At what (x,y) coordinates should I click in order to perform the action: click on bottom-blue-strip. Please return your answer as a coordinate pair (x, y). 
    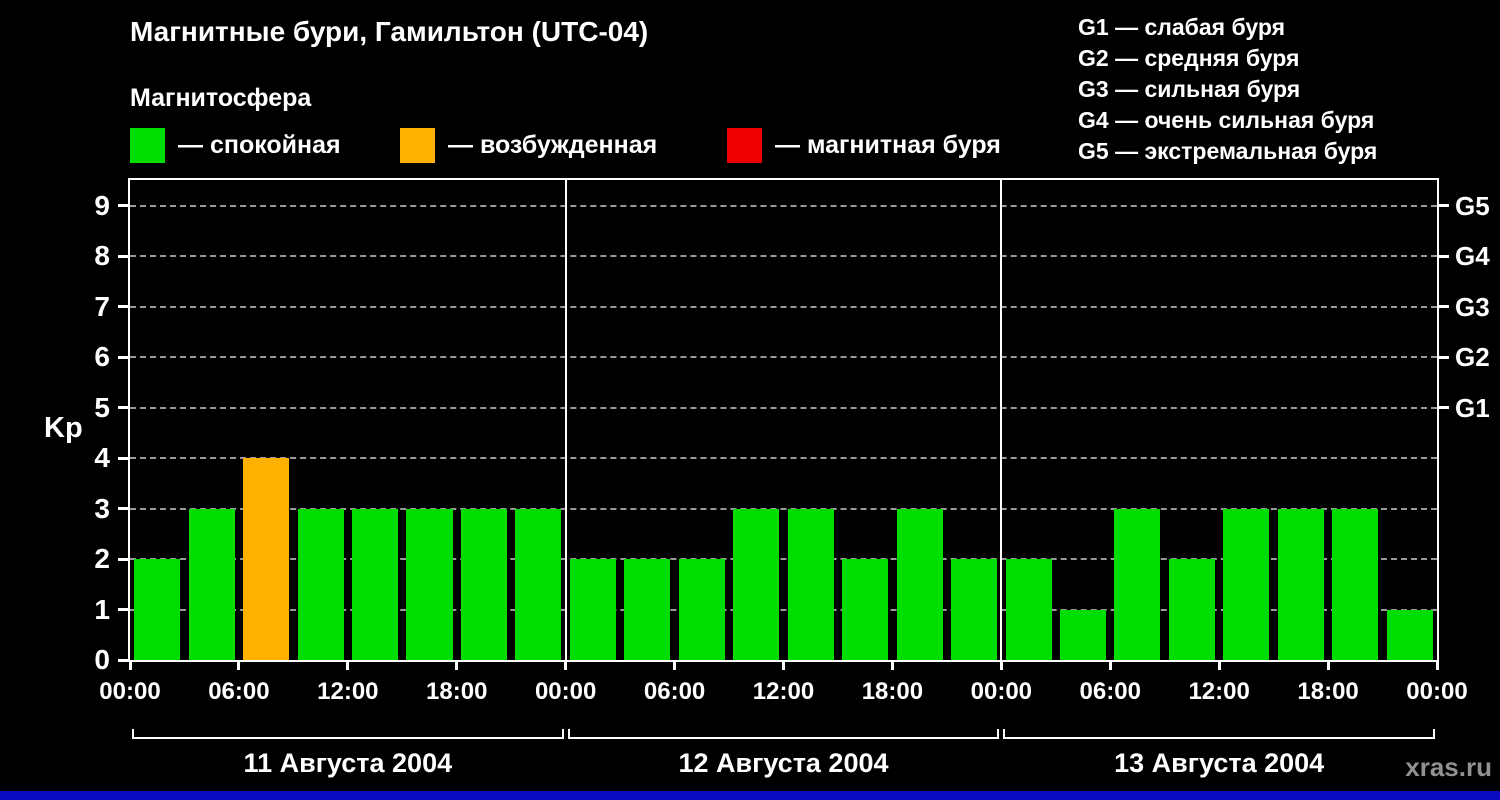
    Looking at the image, I should click on (750, 795).